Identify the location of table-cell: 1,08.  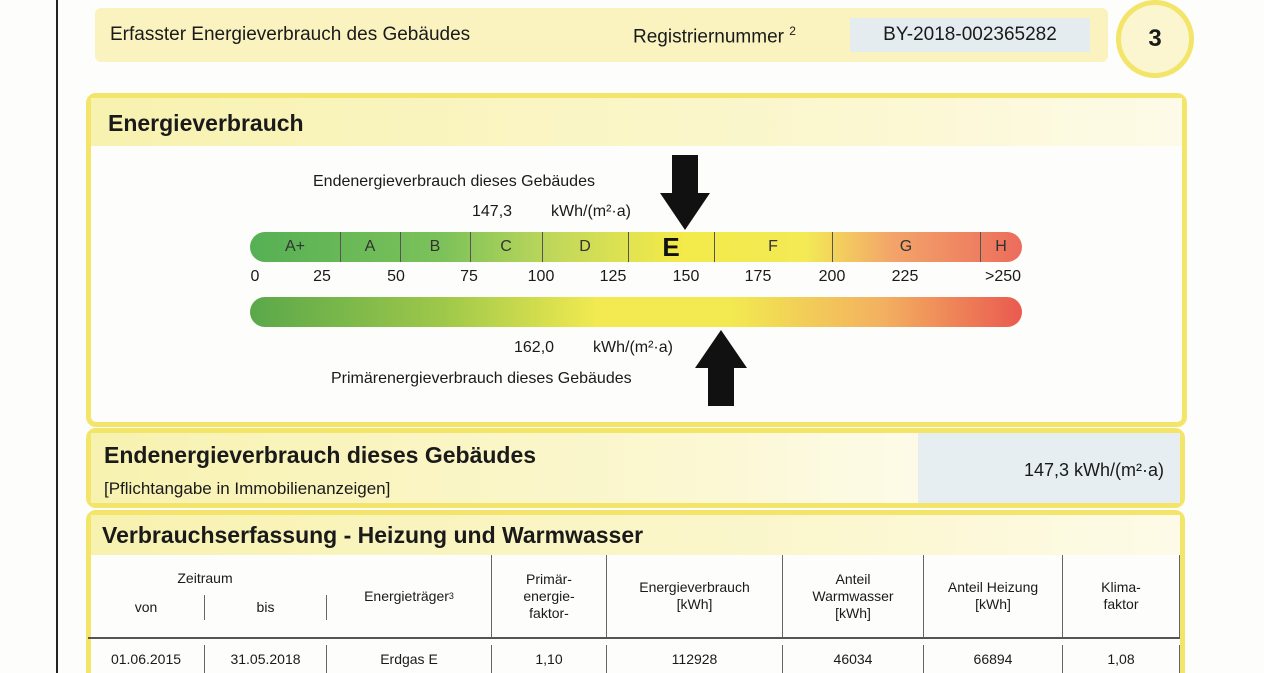
(1121, 659).